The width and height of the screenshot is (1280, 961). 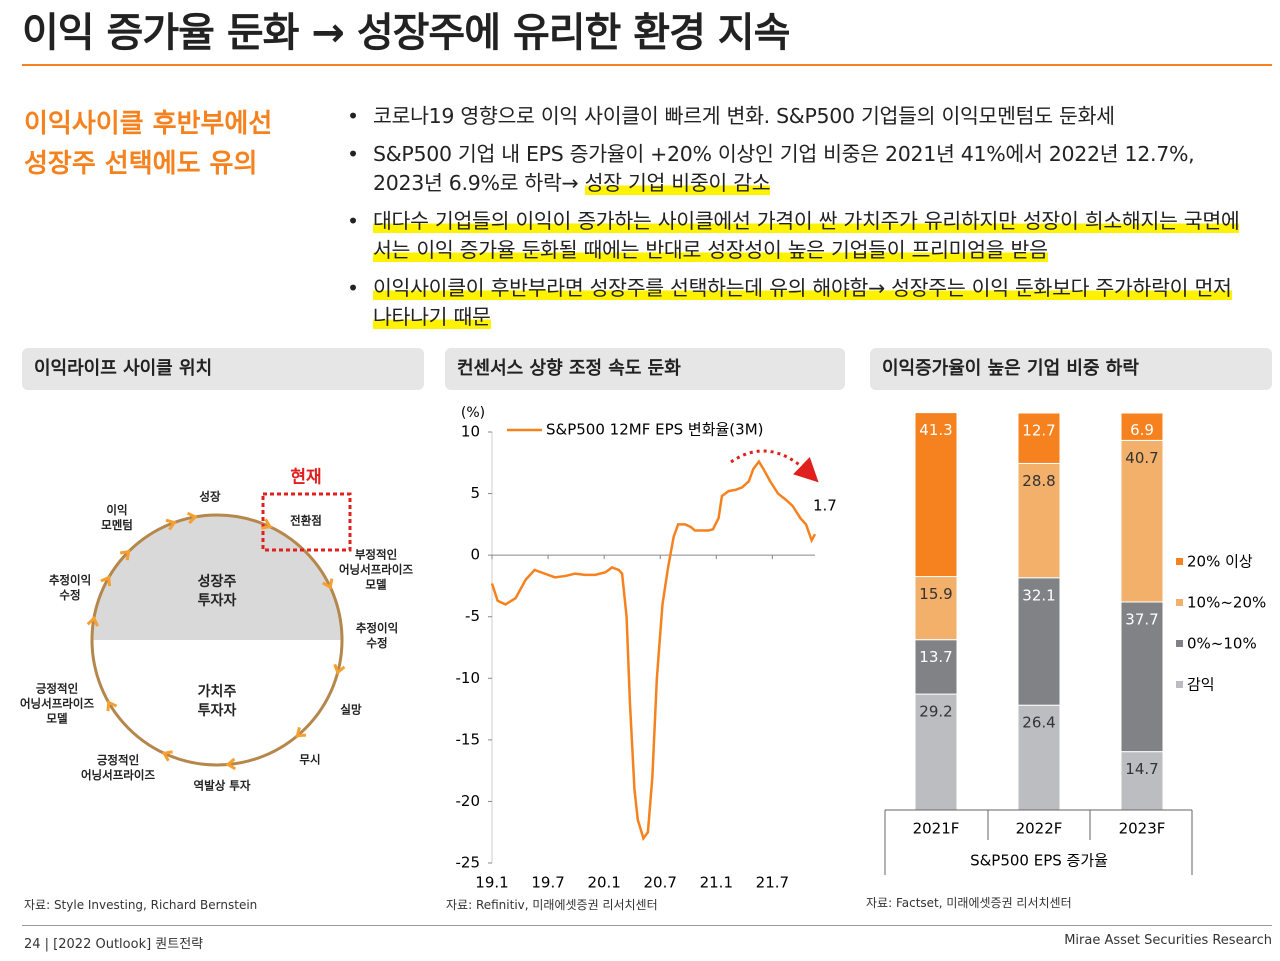 I want to click on line, so click(x=653, y=650).